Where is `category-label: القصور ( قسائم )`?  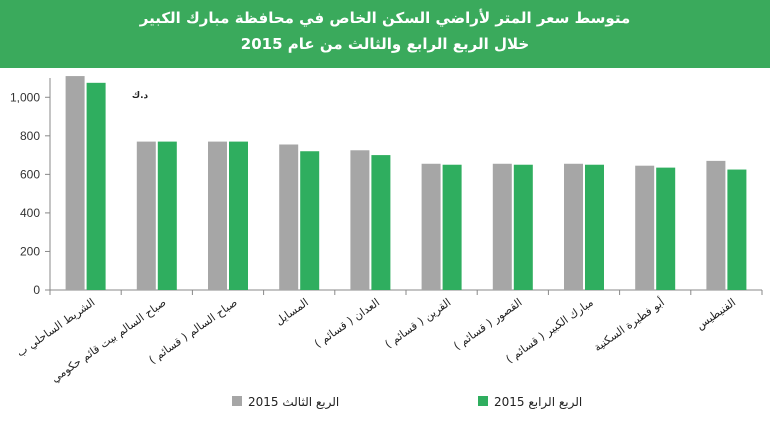 category-label: القصور ( قسائم ) is located at coordinates (487, 324).